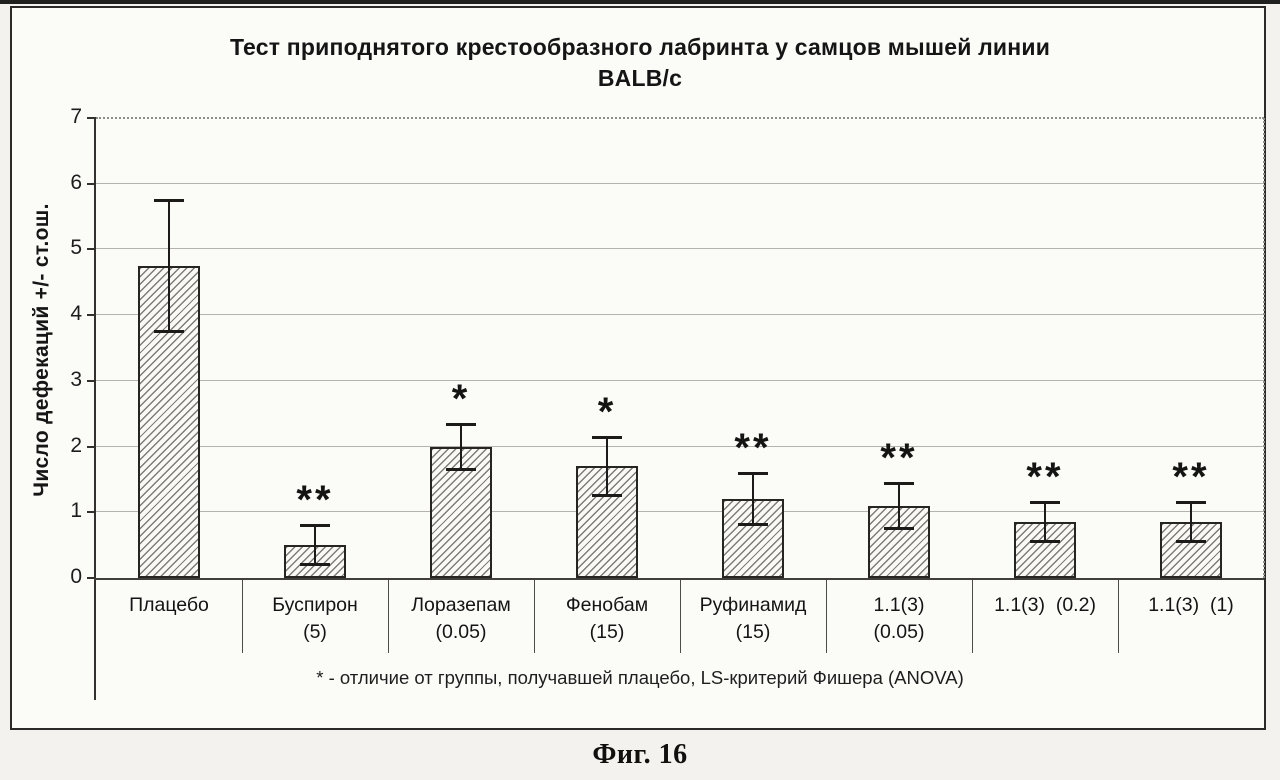 The width and height of the screenshot is (1280, 780). I want to click on y-tick-label: 0, so click(76, 576).